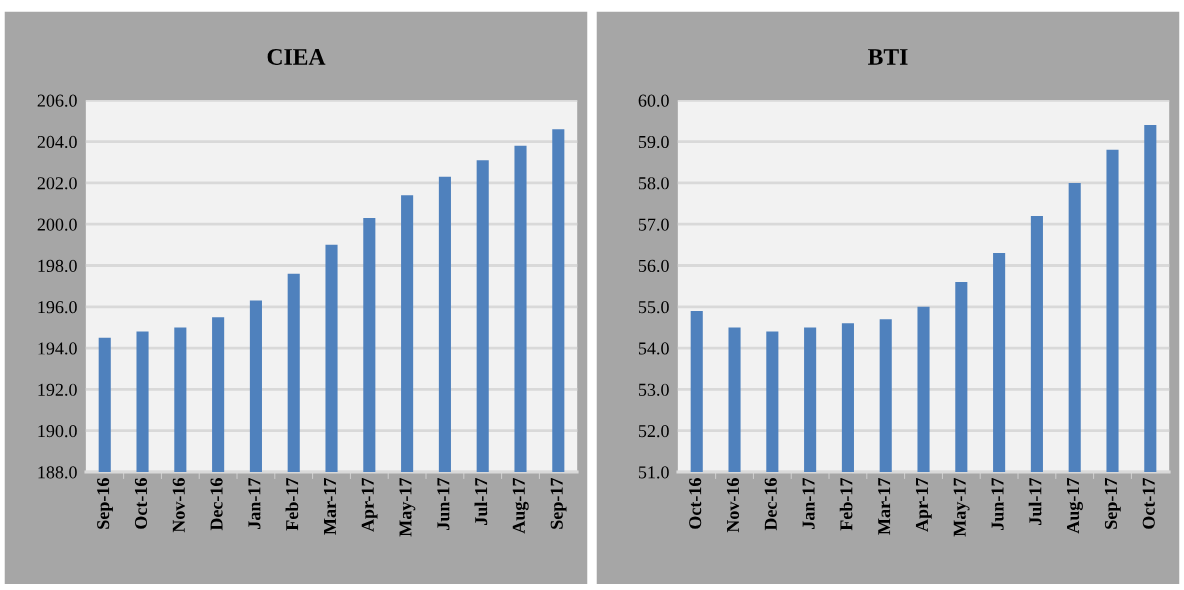 The height and width of the screenshot is (590, 1184). I want to click on y-tick-label: 190.0, so click(57, 431).